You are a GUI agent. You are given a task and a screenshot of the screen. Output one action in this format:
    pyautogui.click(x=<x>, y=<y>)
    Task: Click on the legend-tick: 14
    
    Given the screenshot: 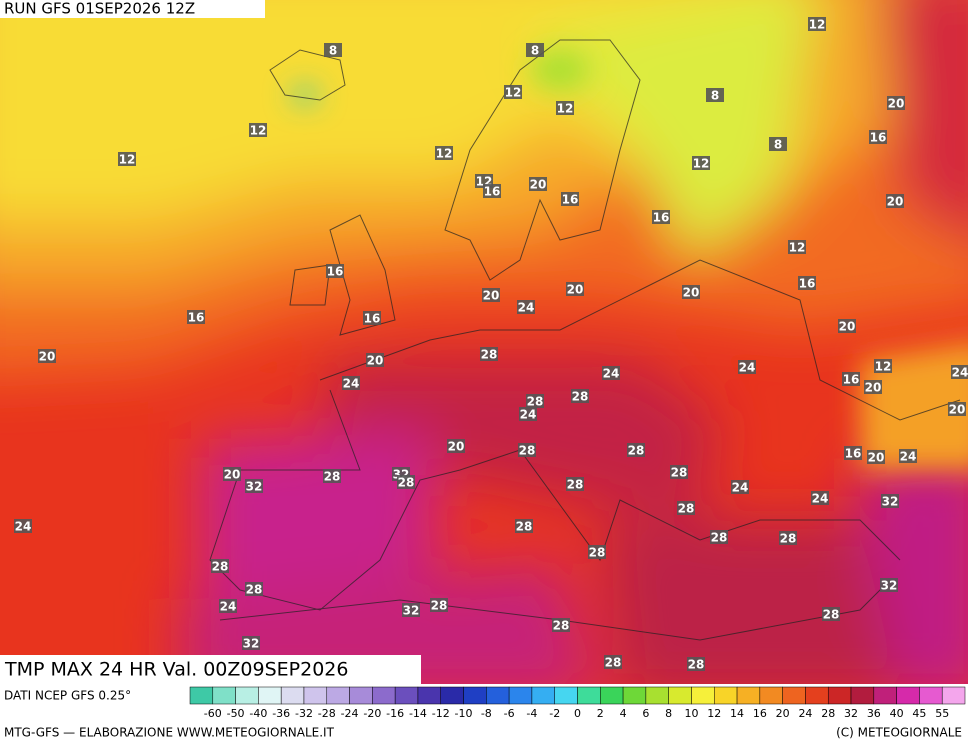 What is the action you would take?
    pyautogui.click(x=737, y=713)
    